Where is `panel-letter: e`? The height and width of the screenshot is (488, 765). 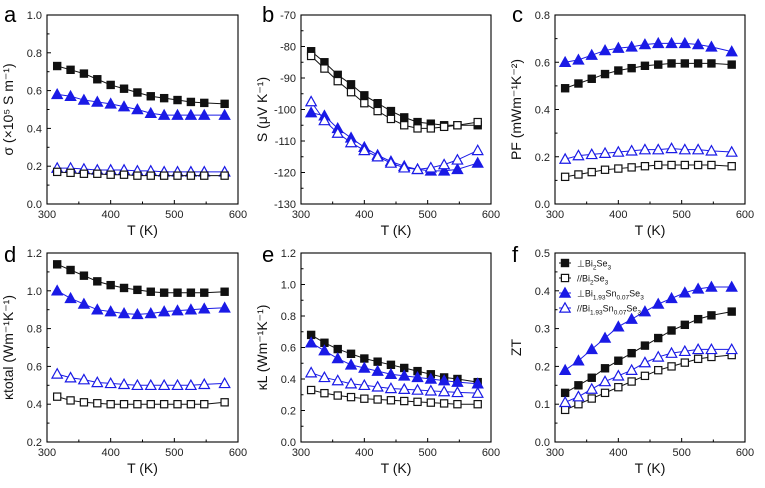 panel-letter: e is located at coordinates (268, 254).